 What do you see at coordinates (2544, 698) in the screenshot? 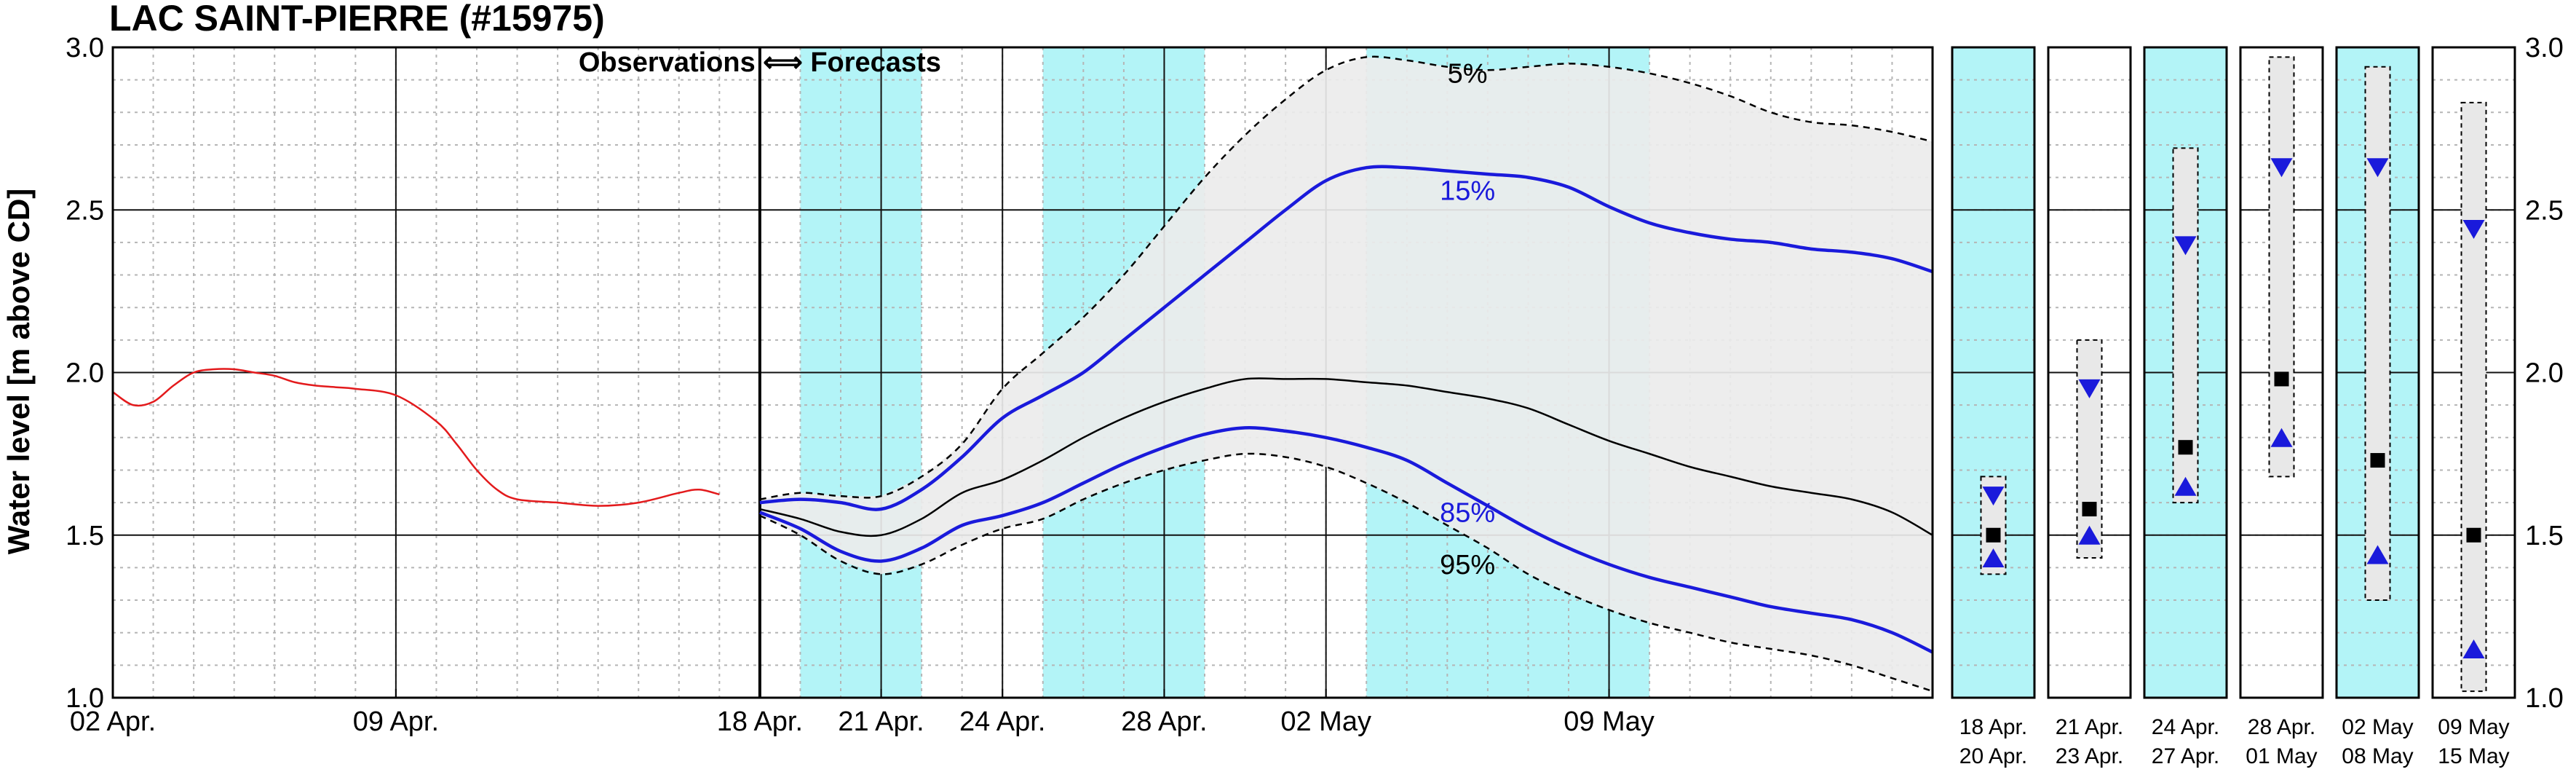
I see `y-tick-label-right: 1.0` at bounding box center [2544, 698].